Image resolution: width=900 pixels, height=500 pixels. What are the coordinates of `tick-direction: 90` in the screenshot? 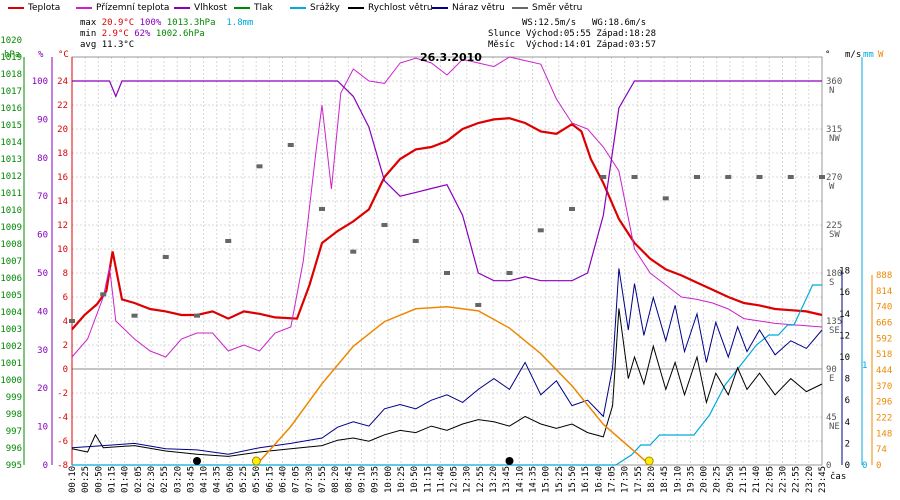 It's located at (831, 370).